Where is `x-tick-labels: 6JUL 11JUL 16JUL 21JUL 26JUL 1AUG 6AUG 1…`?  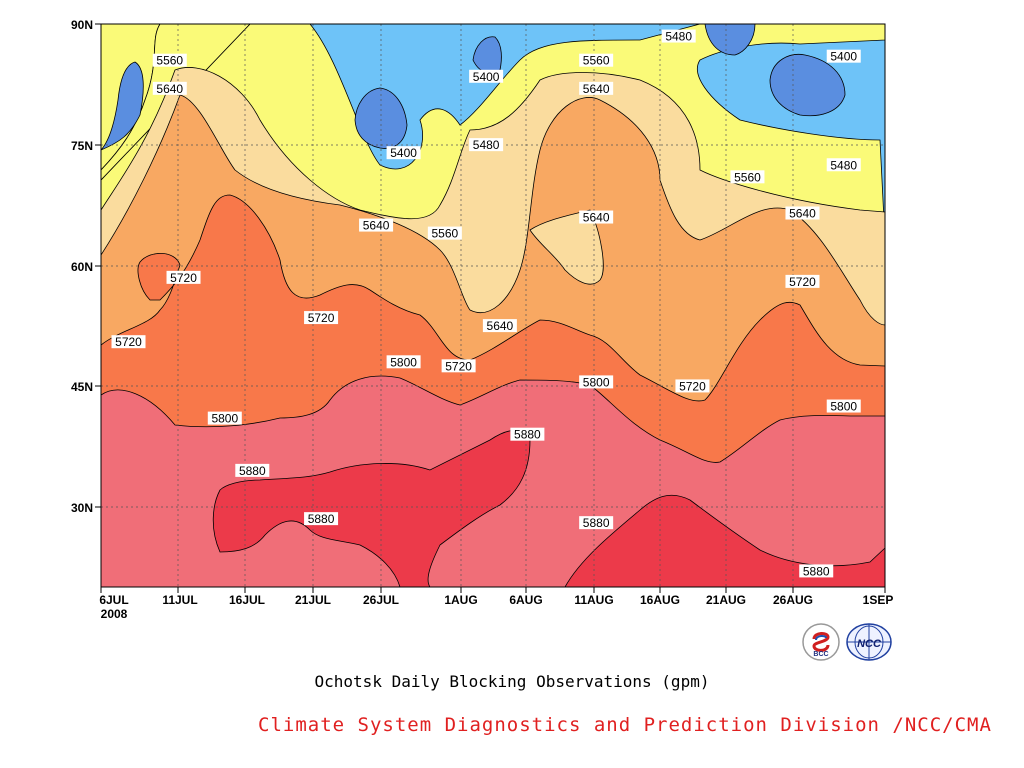 x-tick-labels: 6JUL 11JUL 16JUL 21JUL 26JUL 1AUG 6AUG 1… is located at coordinates (496, 607).